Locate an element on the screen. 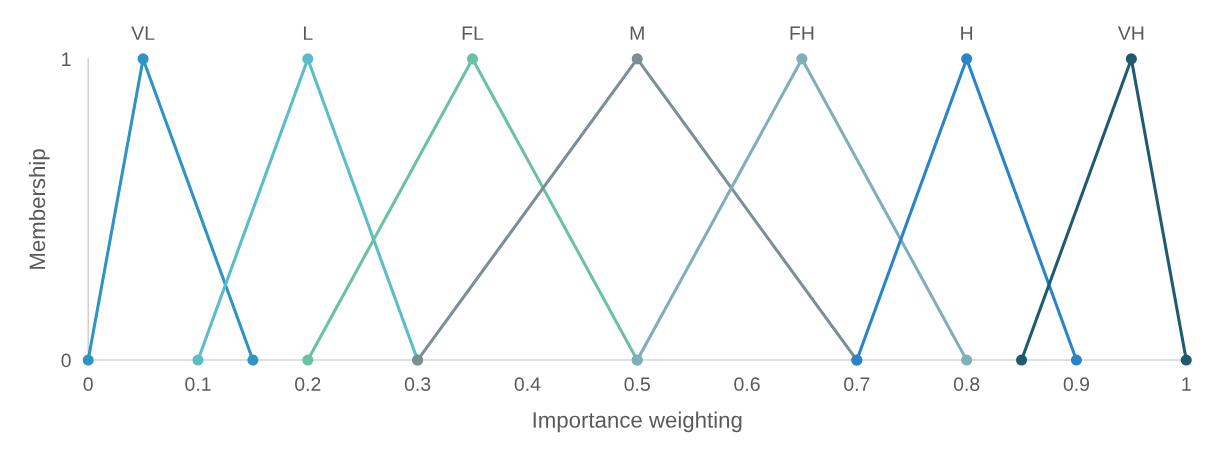 The image size is (1208, 464). series-label: H is located at coordinates (967, 33).